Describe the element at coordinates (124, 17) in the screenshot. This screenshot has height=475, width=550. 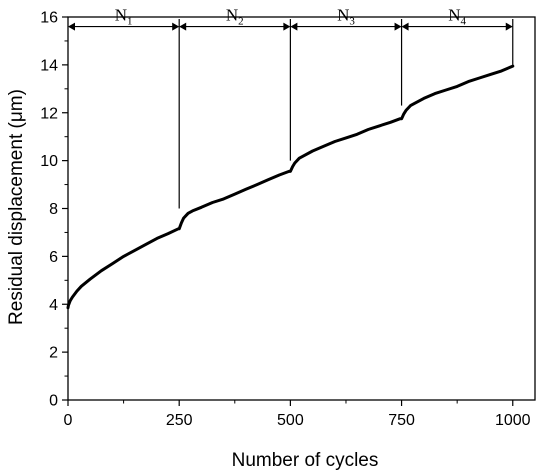
I see `phase-label: N1` at that location.